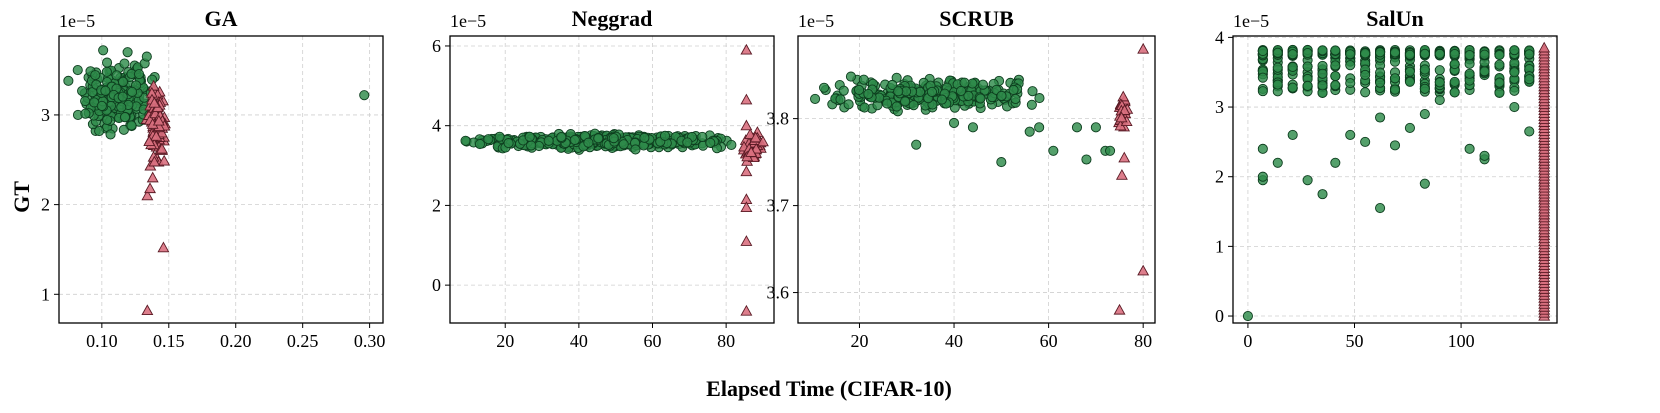  I want to click on x-tick-label: 0, so click(1247, 341).